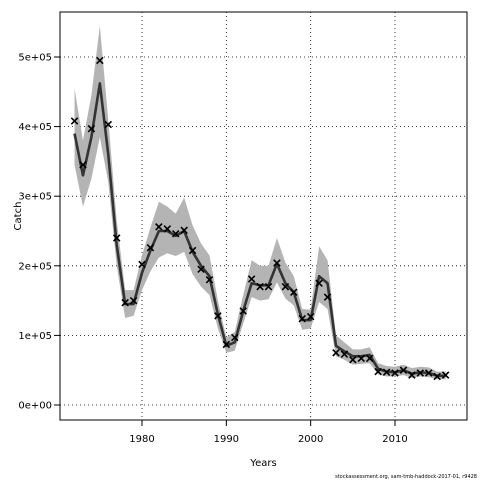  I want to click on y-axis-title: Catch, so click(18, 216).